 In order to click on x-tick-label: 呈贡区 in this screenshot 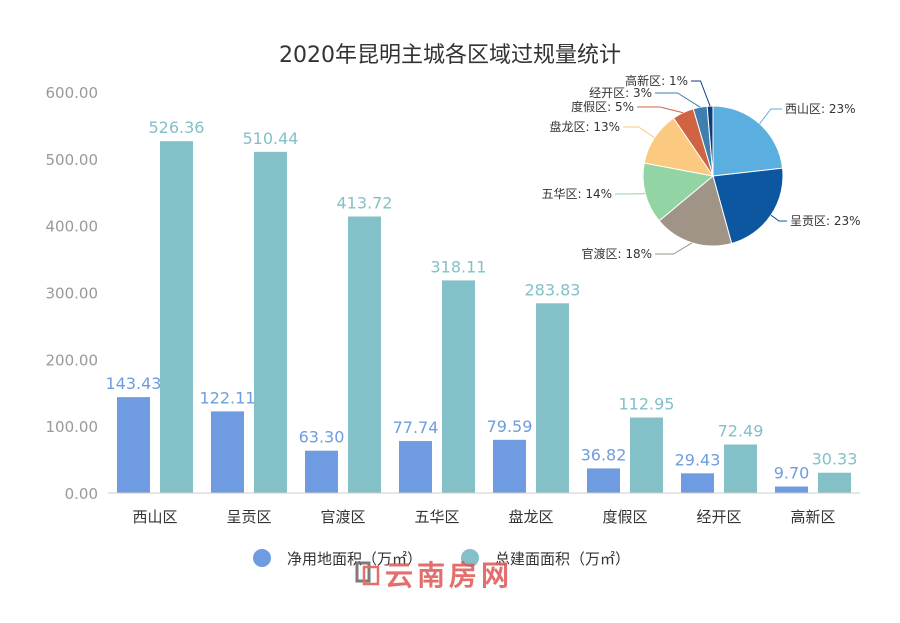, I will do `click(248, 517)`.